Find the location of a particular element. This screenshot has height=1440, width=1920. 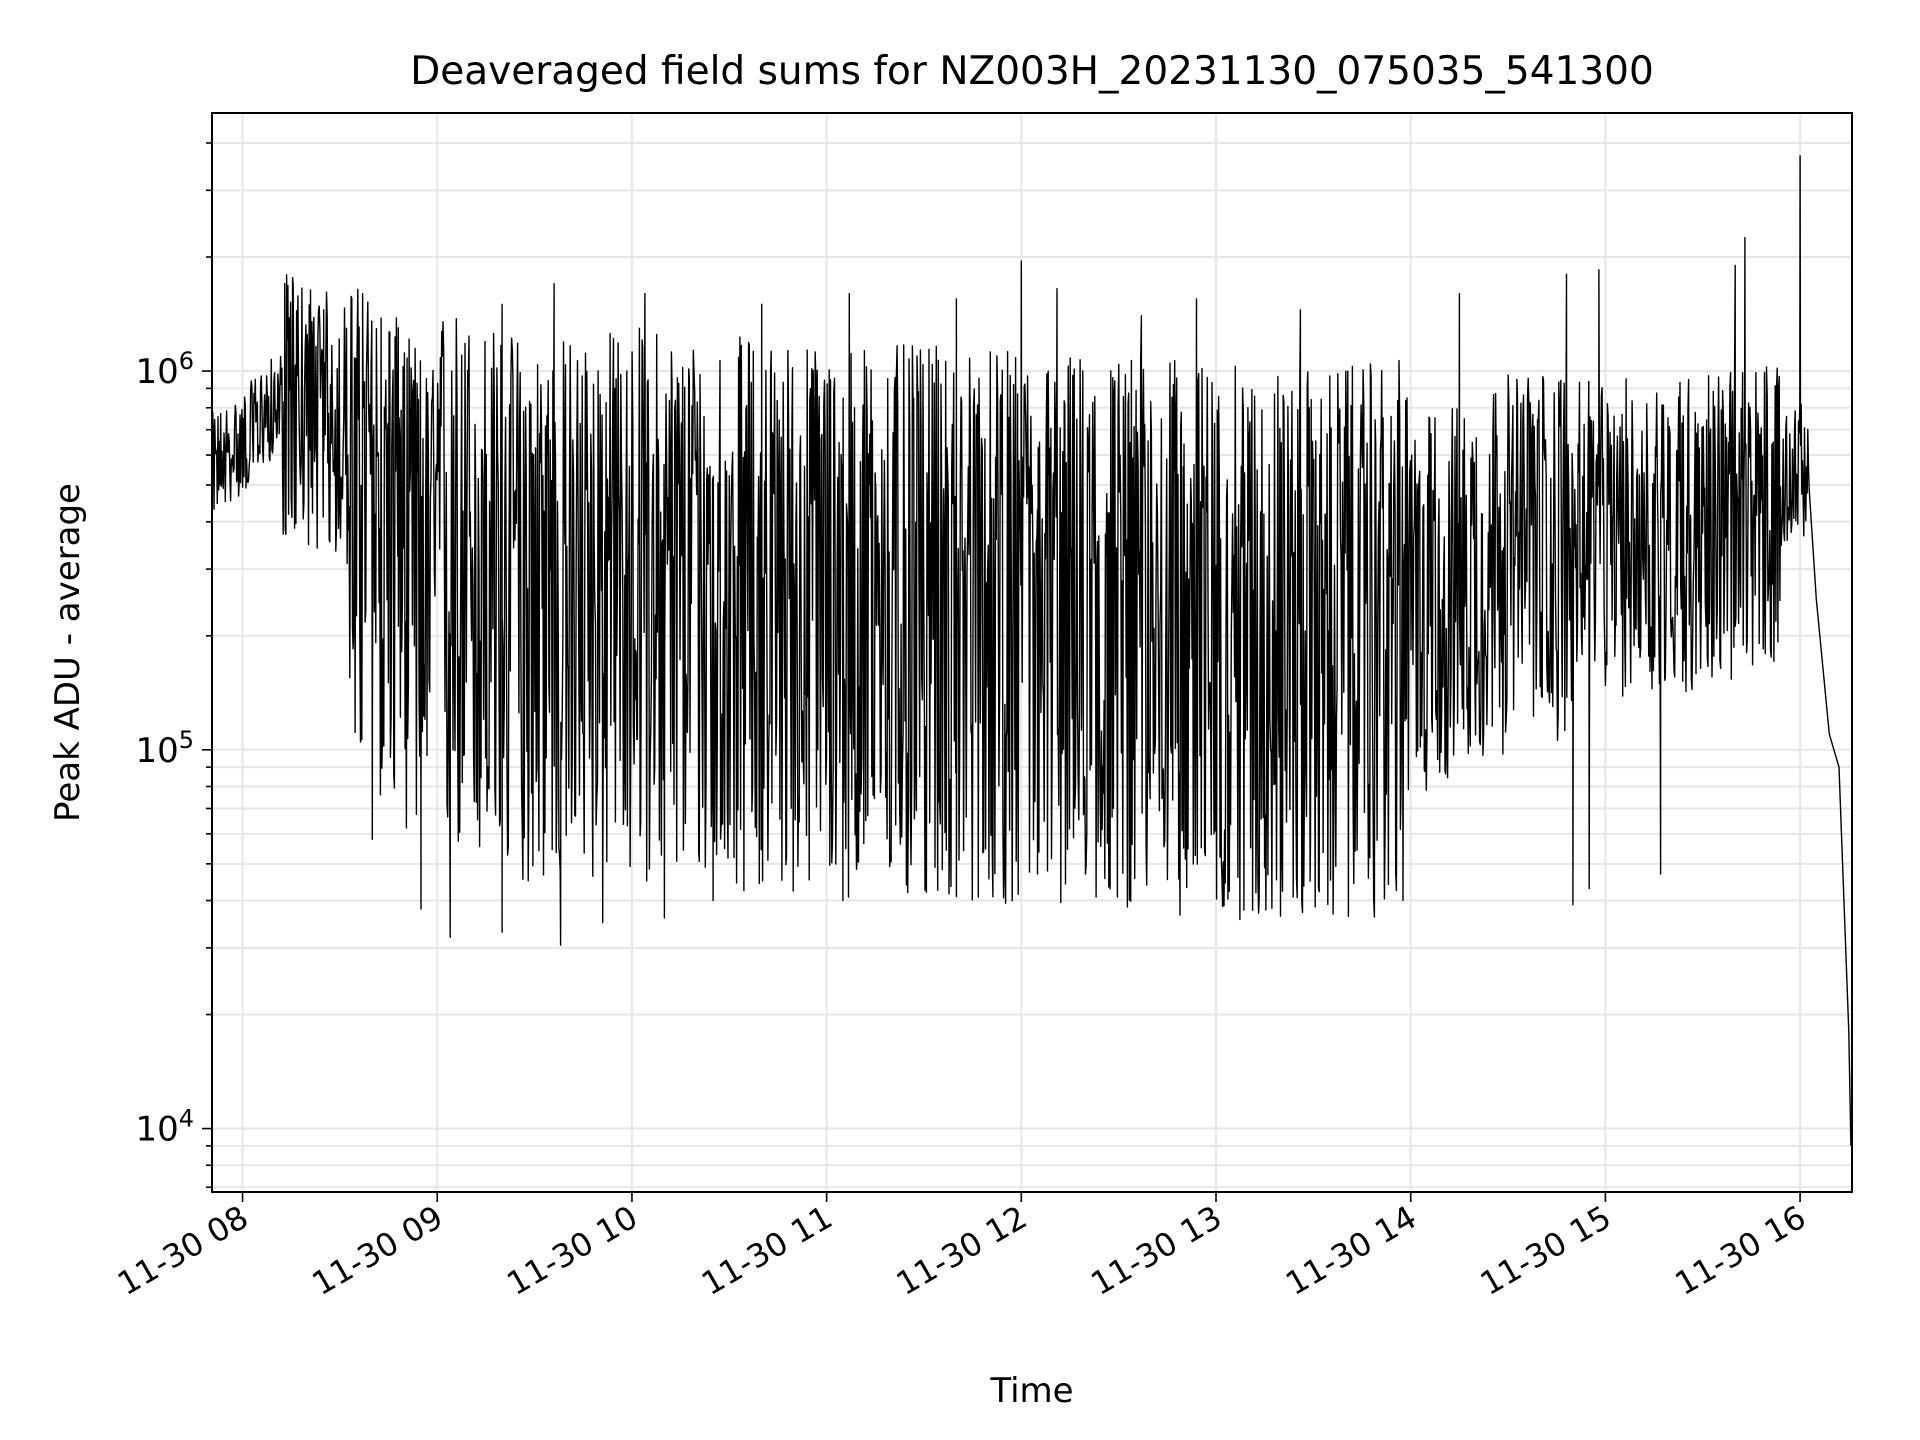

x-axis-label: Time is located at coordinates (1031, 1391).